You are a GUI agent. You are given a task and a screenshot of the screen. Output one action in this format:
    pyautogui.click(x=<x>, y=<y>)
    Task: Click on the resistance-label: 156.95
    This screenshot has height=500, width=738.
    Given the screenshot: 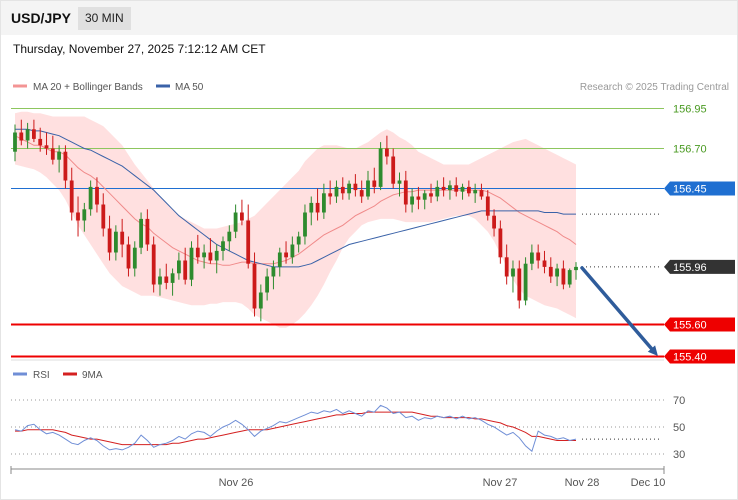 What is the action you would take?
    pyautogui.click(x=690, y=110)
    